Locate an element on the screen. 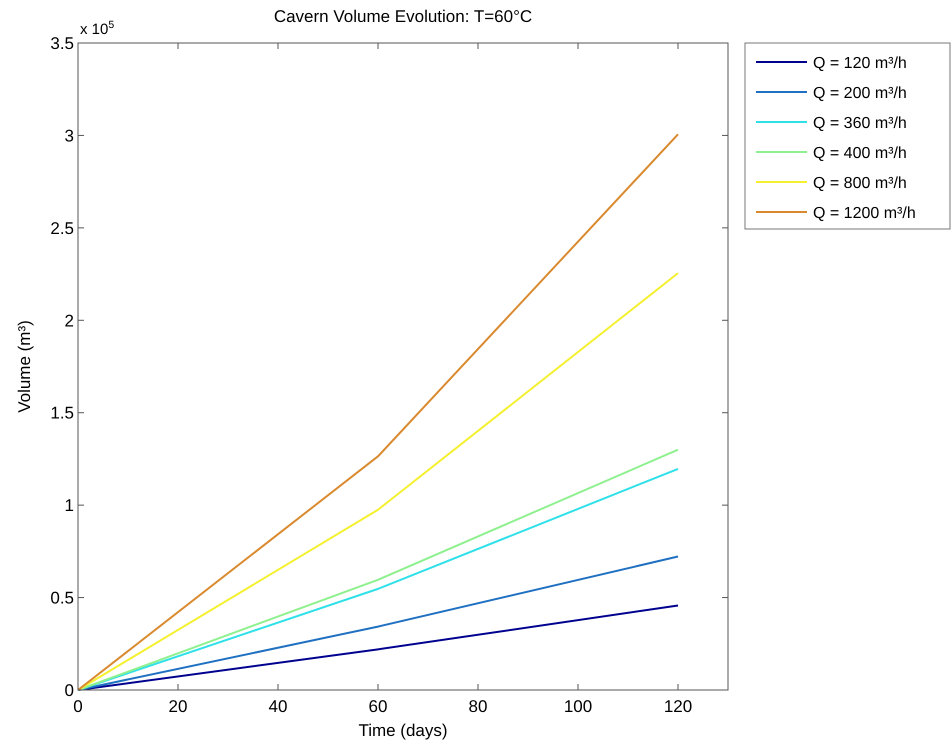 The width and height of the screenshot is (952, 746). x-axis-title: Time (days) is located at coordinates (403, 730).